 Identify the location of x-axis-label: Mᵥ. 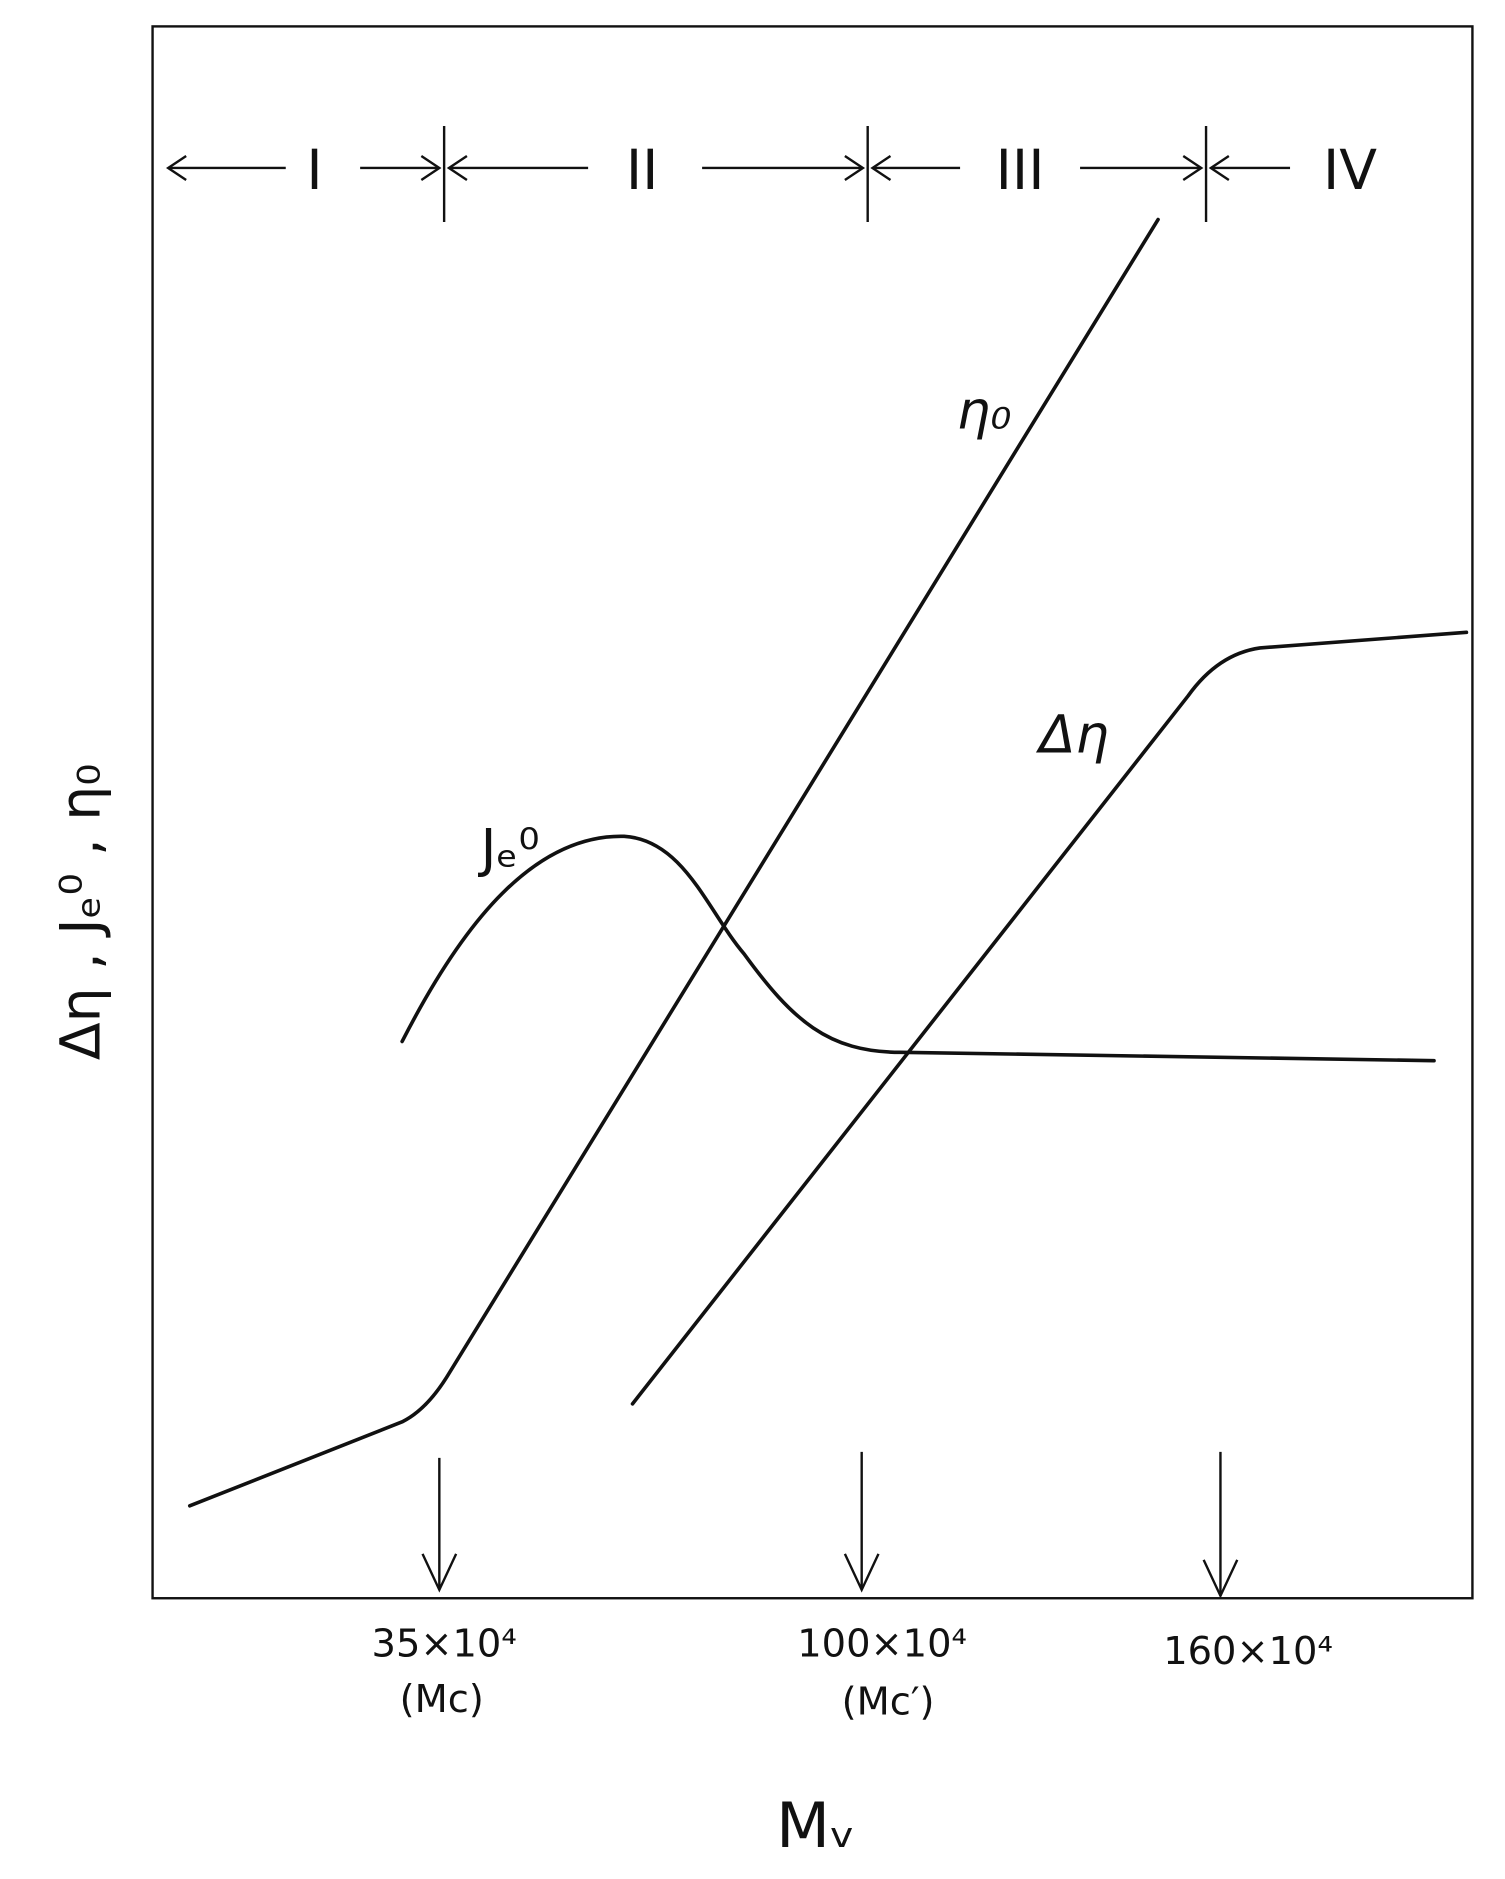
(816, 1825).